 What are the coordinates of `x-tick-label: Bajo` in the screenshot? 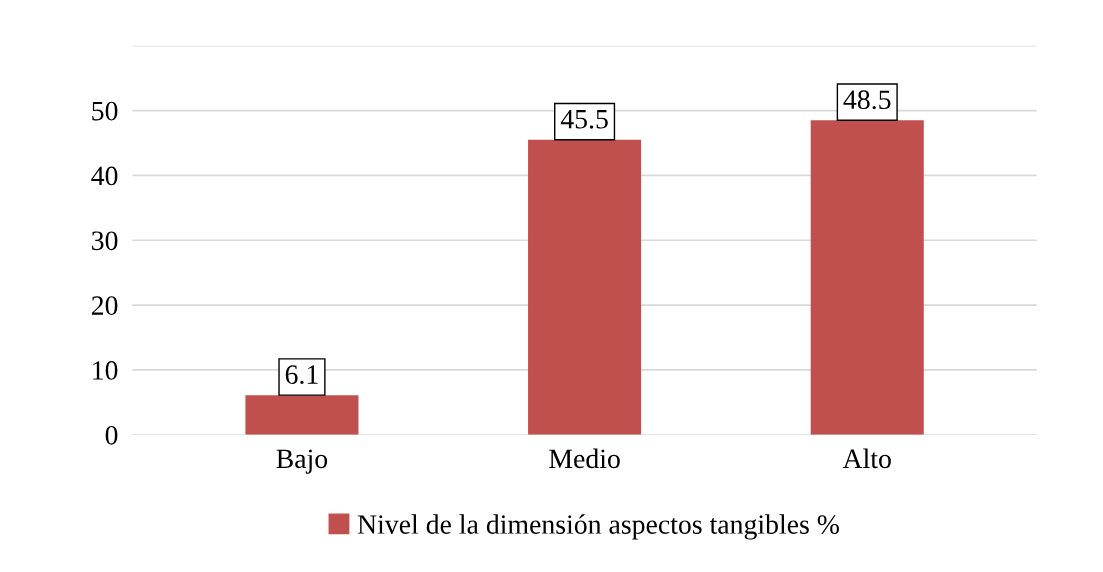 It's located at (302, 461).